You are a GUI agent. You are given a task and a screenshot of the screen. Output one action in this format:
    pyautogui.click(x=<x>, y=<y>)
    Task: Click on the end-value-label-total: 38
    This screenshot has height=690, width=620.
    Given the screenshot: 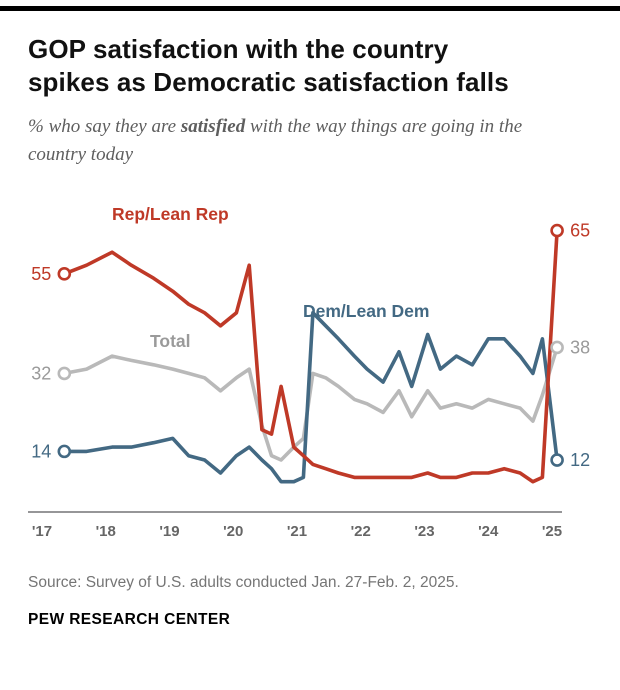 What is the action you would take?
    pyautogui.click(x=580, y=347)
    